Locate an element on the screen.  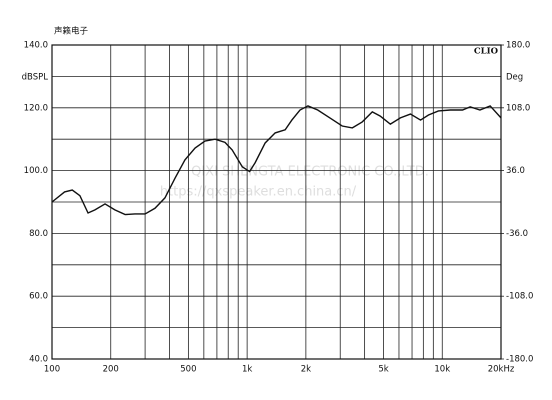
y2-tick-label: 36.0 is located at coordinates (515, 171).